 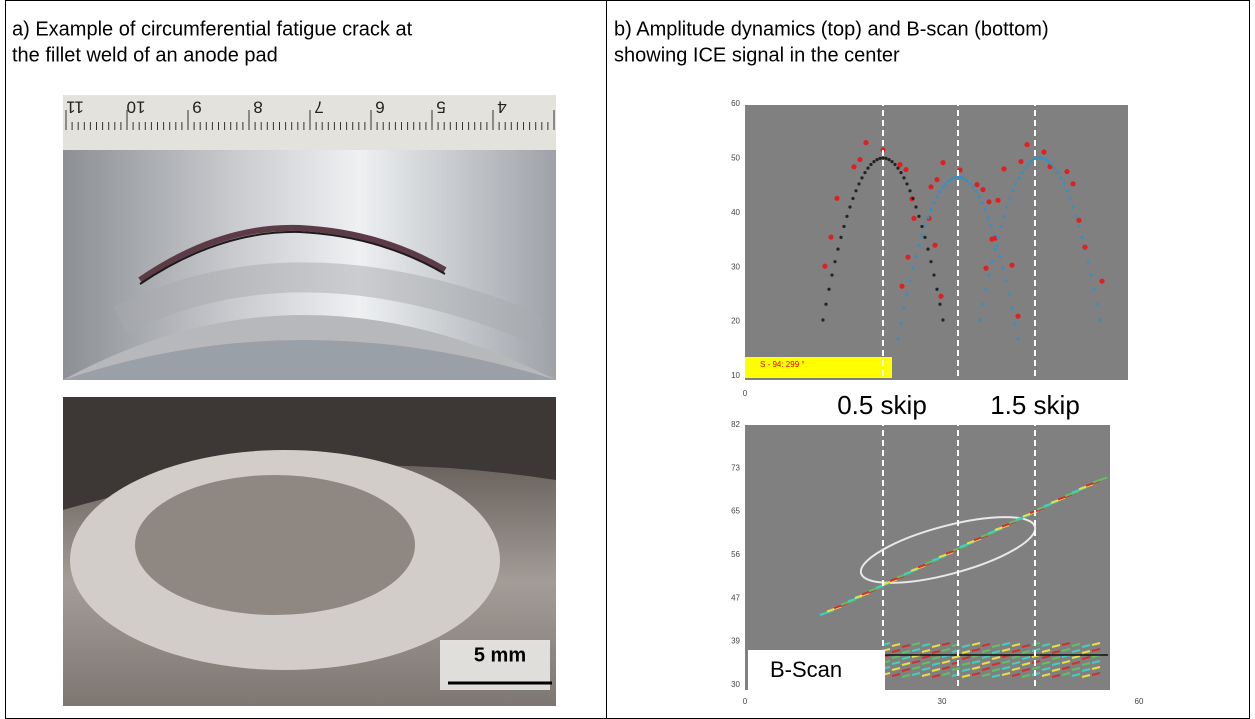 I want to click on ruler-label: 11, so click(x=75, y=107).